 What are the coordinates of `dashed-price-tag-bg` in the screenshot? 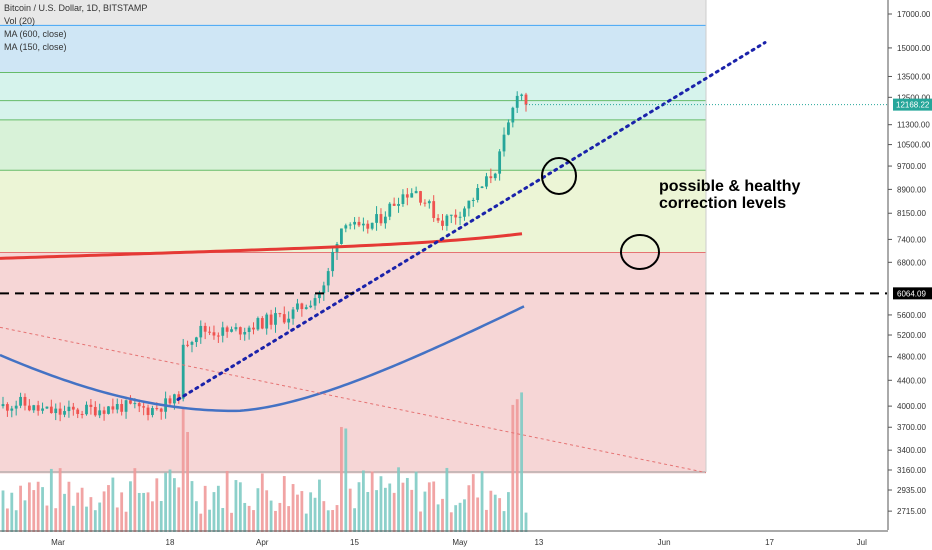 It's located at (912, 293).